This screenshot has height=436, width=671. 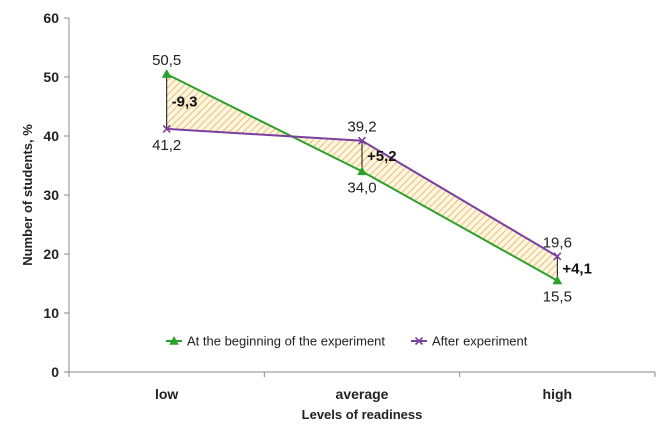 What do you see at coordinates (51, 77) in the screenshot?
I see `y-tick-label: 50` at bounding box center [51, 77].